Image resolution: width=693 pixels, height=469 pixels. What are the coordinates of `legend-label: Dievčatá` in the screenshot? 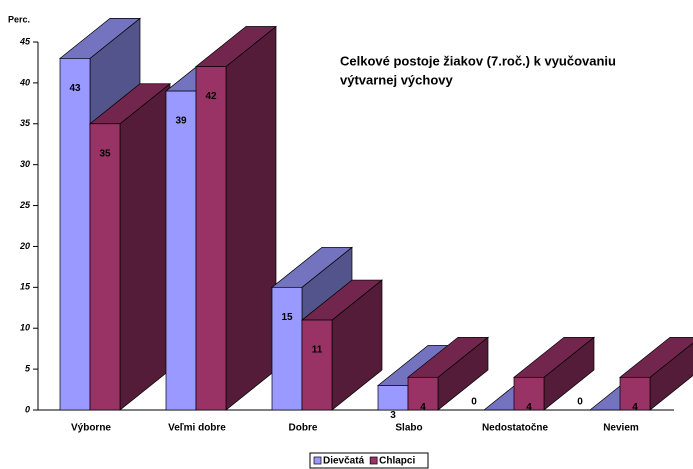 It's located at (344, 461).